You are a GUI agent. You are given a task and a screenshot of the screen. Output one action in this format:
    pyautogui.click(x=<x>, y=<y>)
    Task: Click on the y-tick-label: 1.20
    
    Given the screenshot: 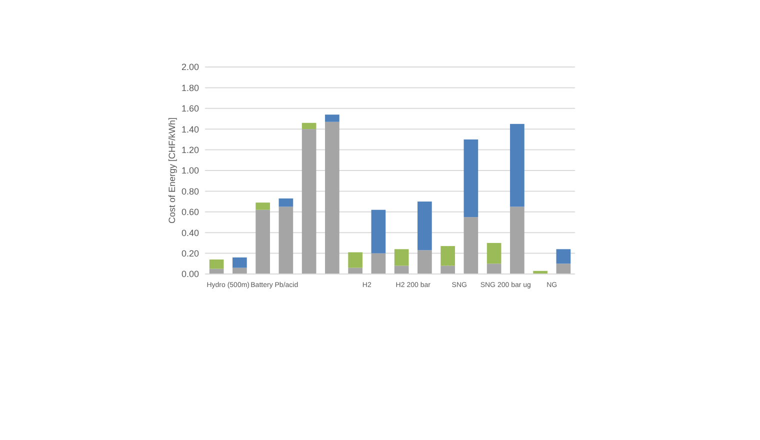 What is the action you would take?
    pyautogui.click(x=190, y=149)
    